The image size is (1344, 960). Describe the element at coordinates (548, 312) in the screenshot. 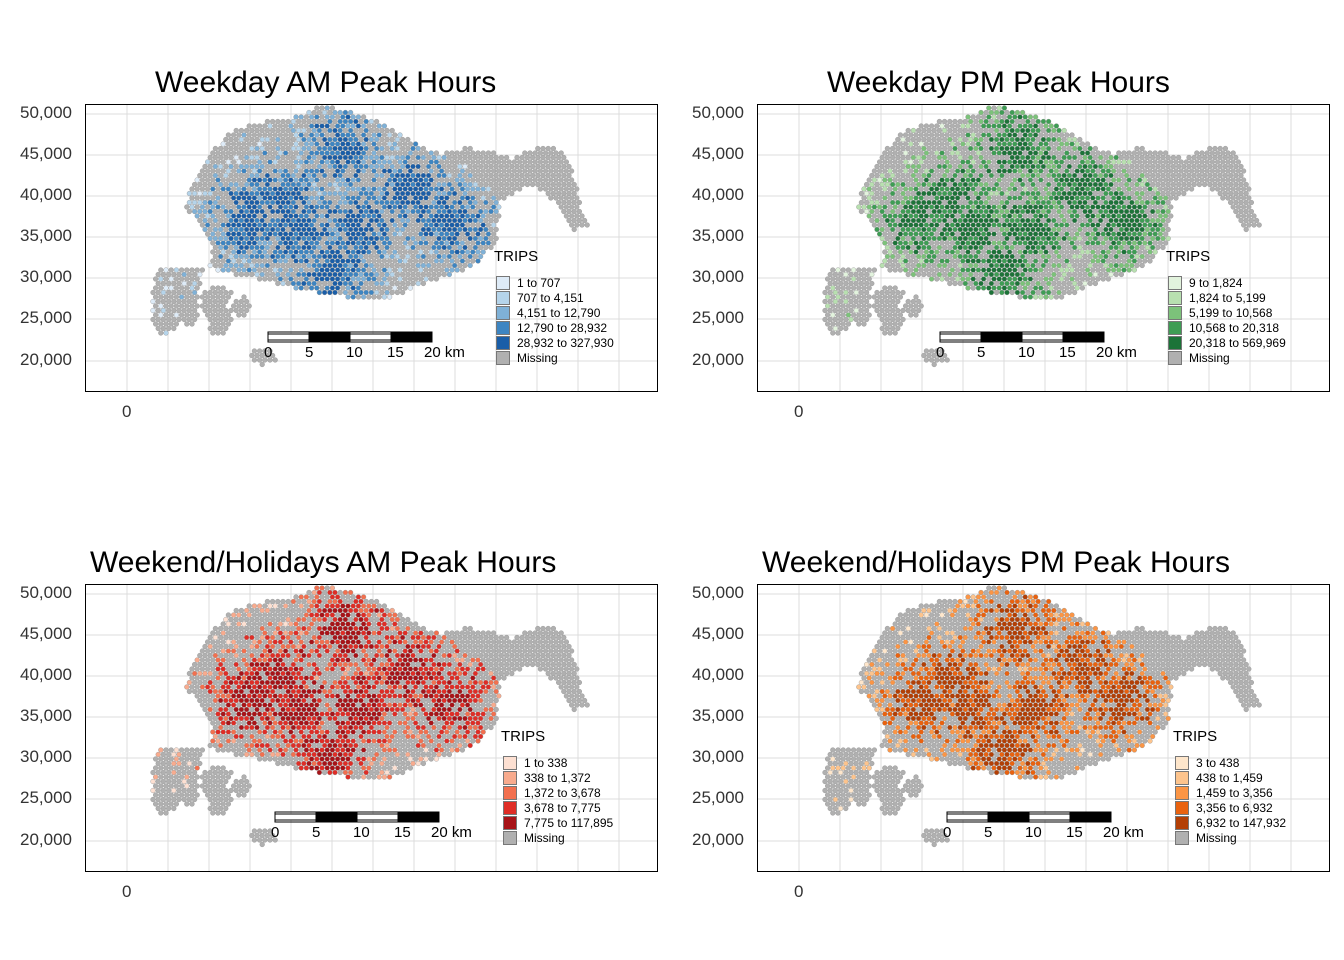

I see `legend-item: 4,151 to 12,790` at that location.